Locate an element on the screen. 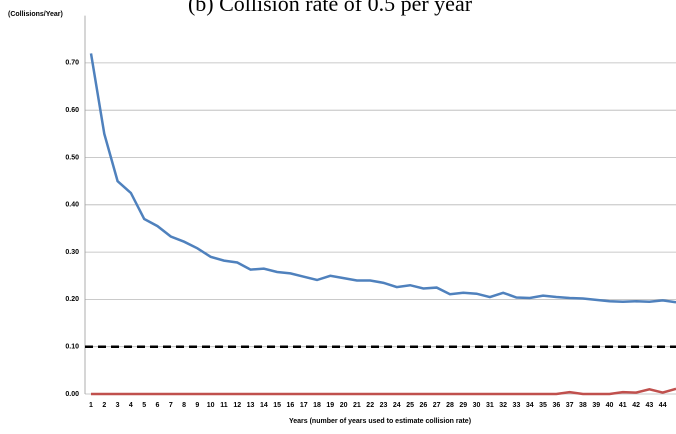  x-tick-label: 15 is located at coordinates (277, 405).